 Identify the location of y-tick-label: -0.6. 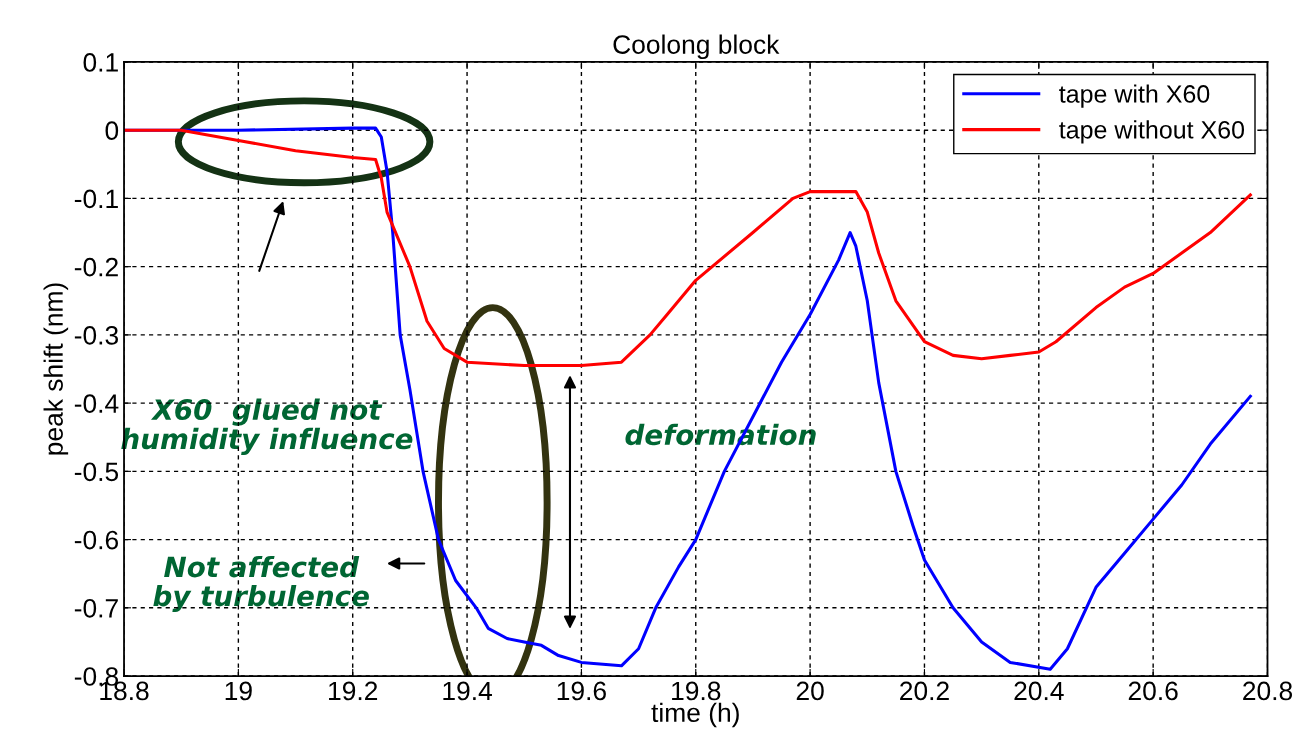
(96, 540).